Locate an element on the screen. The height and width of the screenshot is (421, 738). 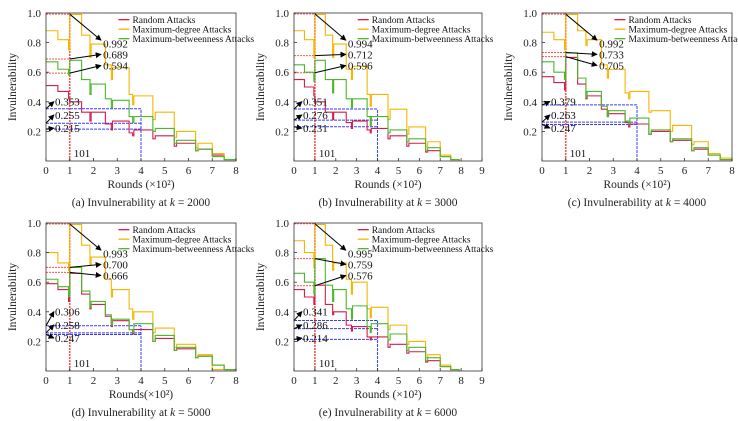
annotation-label-top: 0.993 is located at coordinates (115, 254).